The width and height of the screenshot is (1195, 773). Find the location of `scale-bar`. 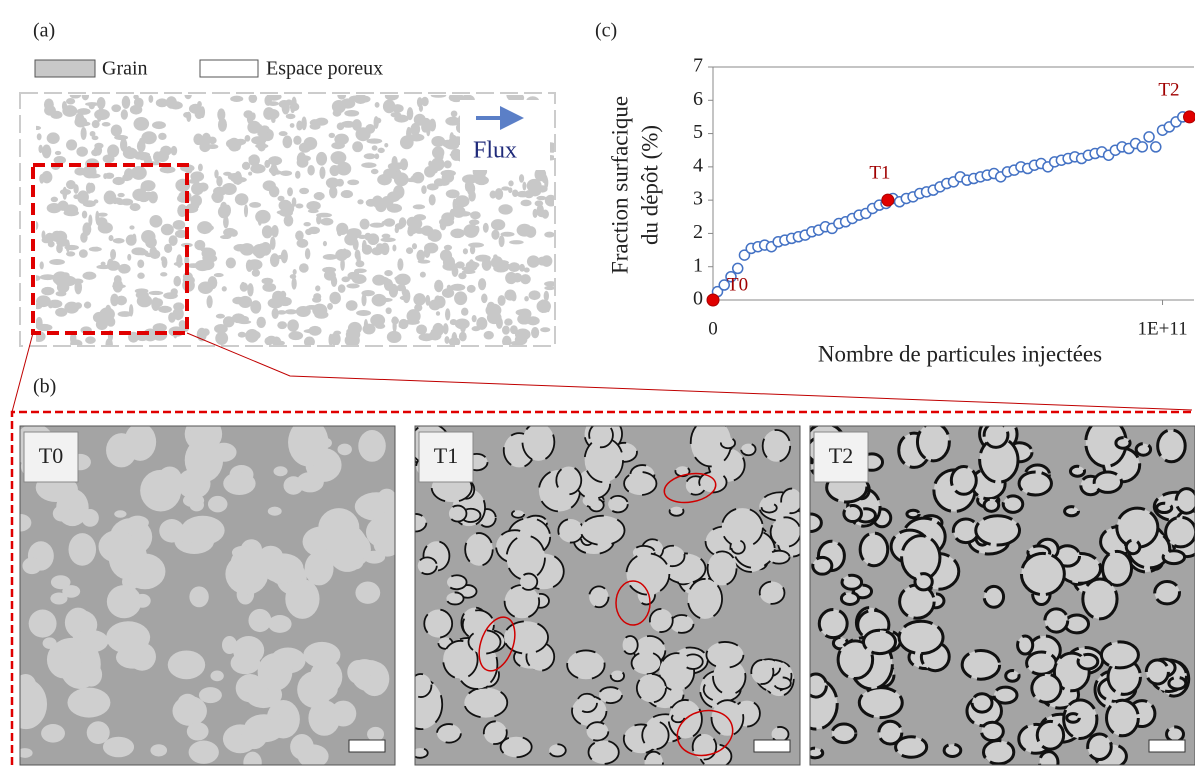

scale-bar is located at coordinates (367, 746).